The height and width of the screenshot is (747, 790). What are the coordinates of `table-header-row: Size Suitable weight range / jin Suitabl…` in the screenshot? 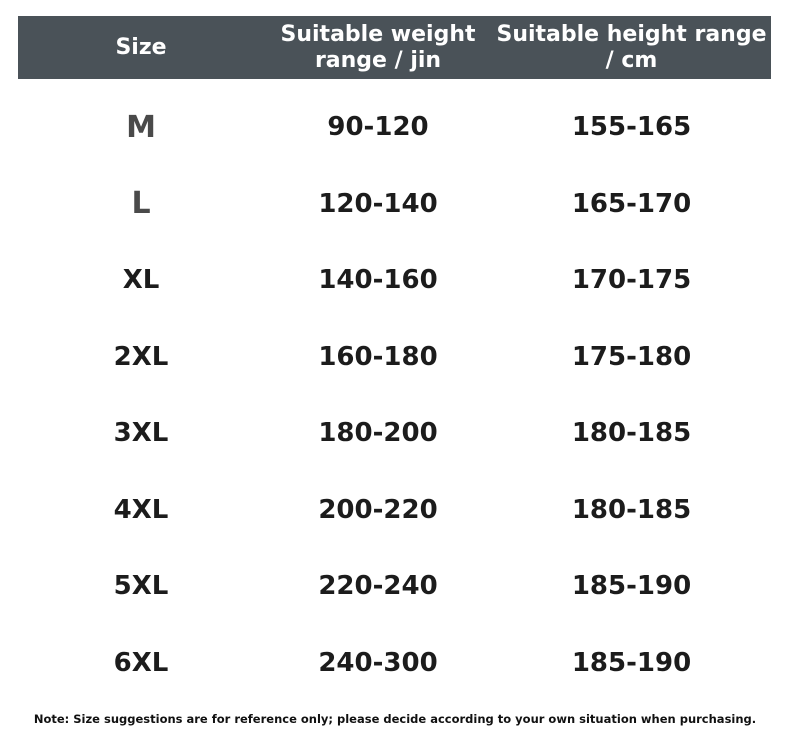 It's located at (394, 47).